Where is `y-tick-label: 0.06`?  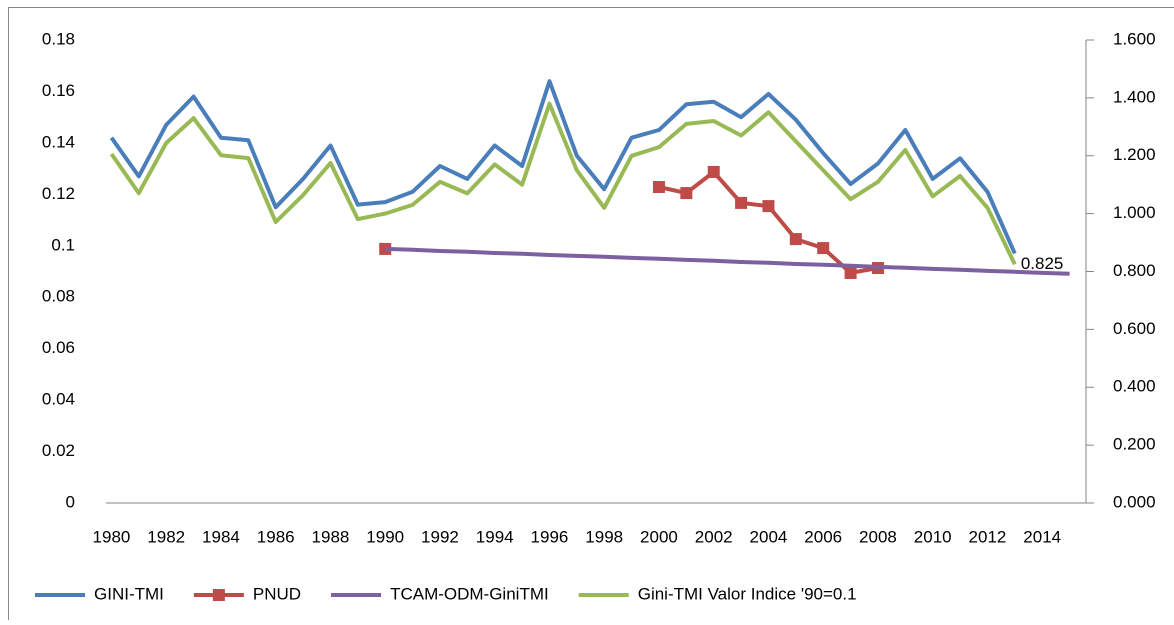 y-tick-label: 0.06 is located at coordinates (58, 347).